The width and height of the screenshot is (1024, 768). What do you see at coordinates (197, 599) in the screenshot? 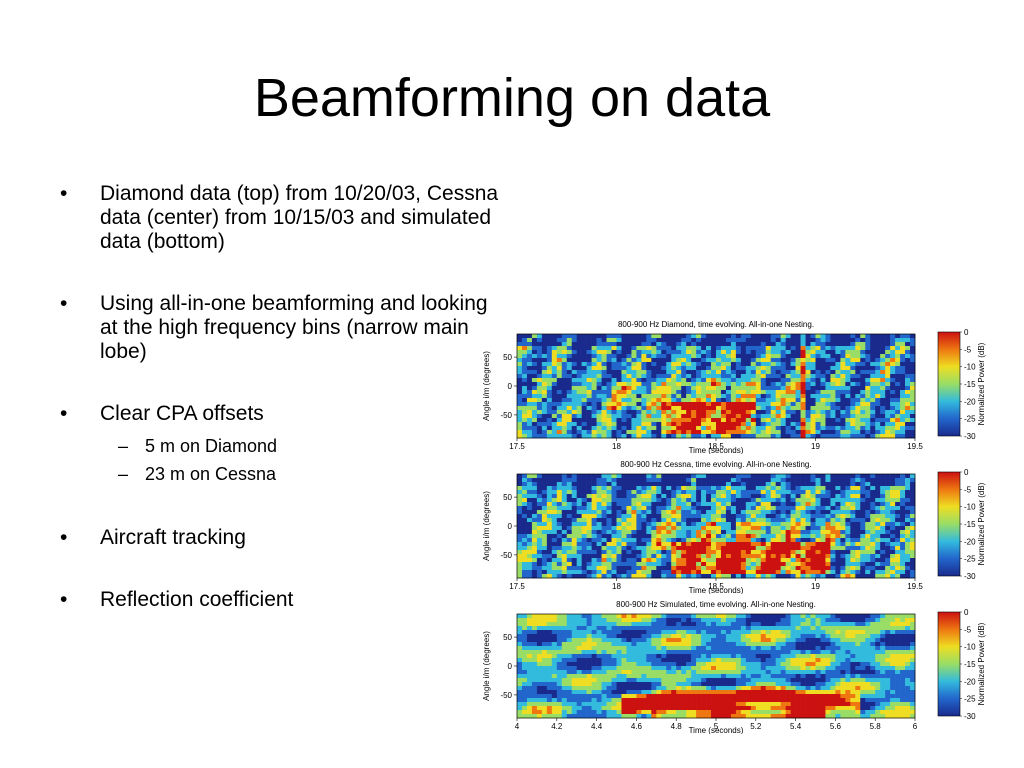
I see `bullet-text: Reflection coefficient` at bounding box center [197, 599].